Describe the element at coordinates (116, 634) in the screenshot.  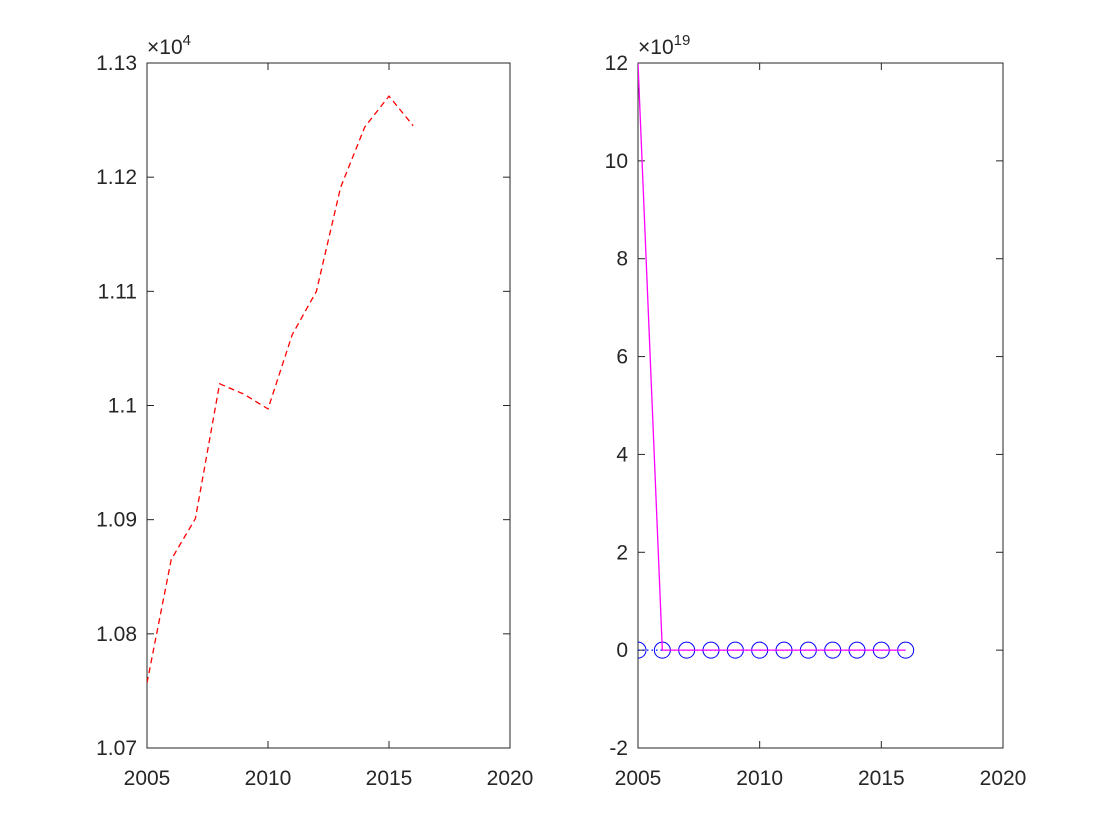
I see `left-y-tick-label: 1.08` at that location.